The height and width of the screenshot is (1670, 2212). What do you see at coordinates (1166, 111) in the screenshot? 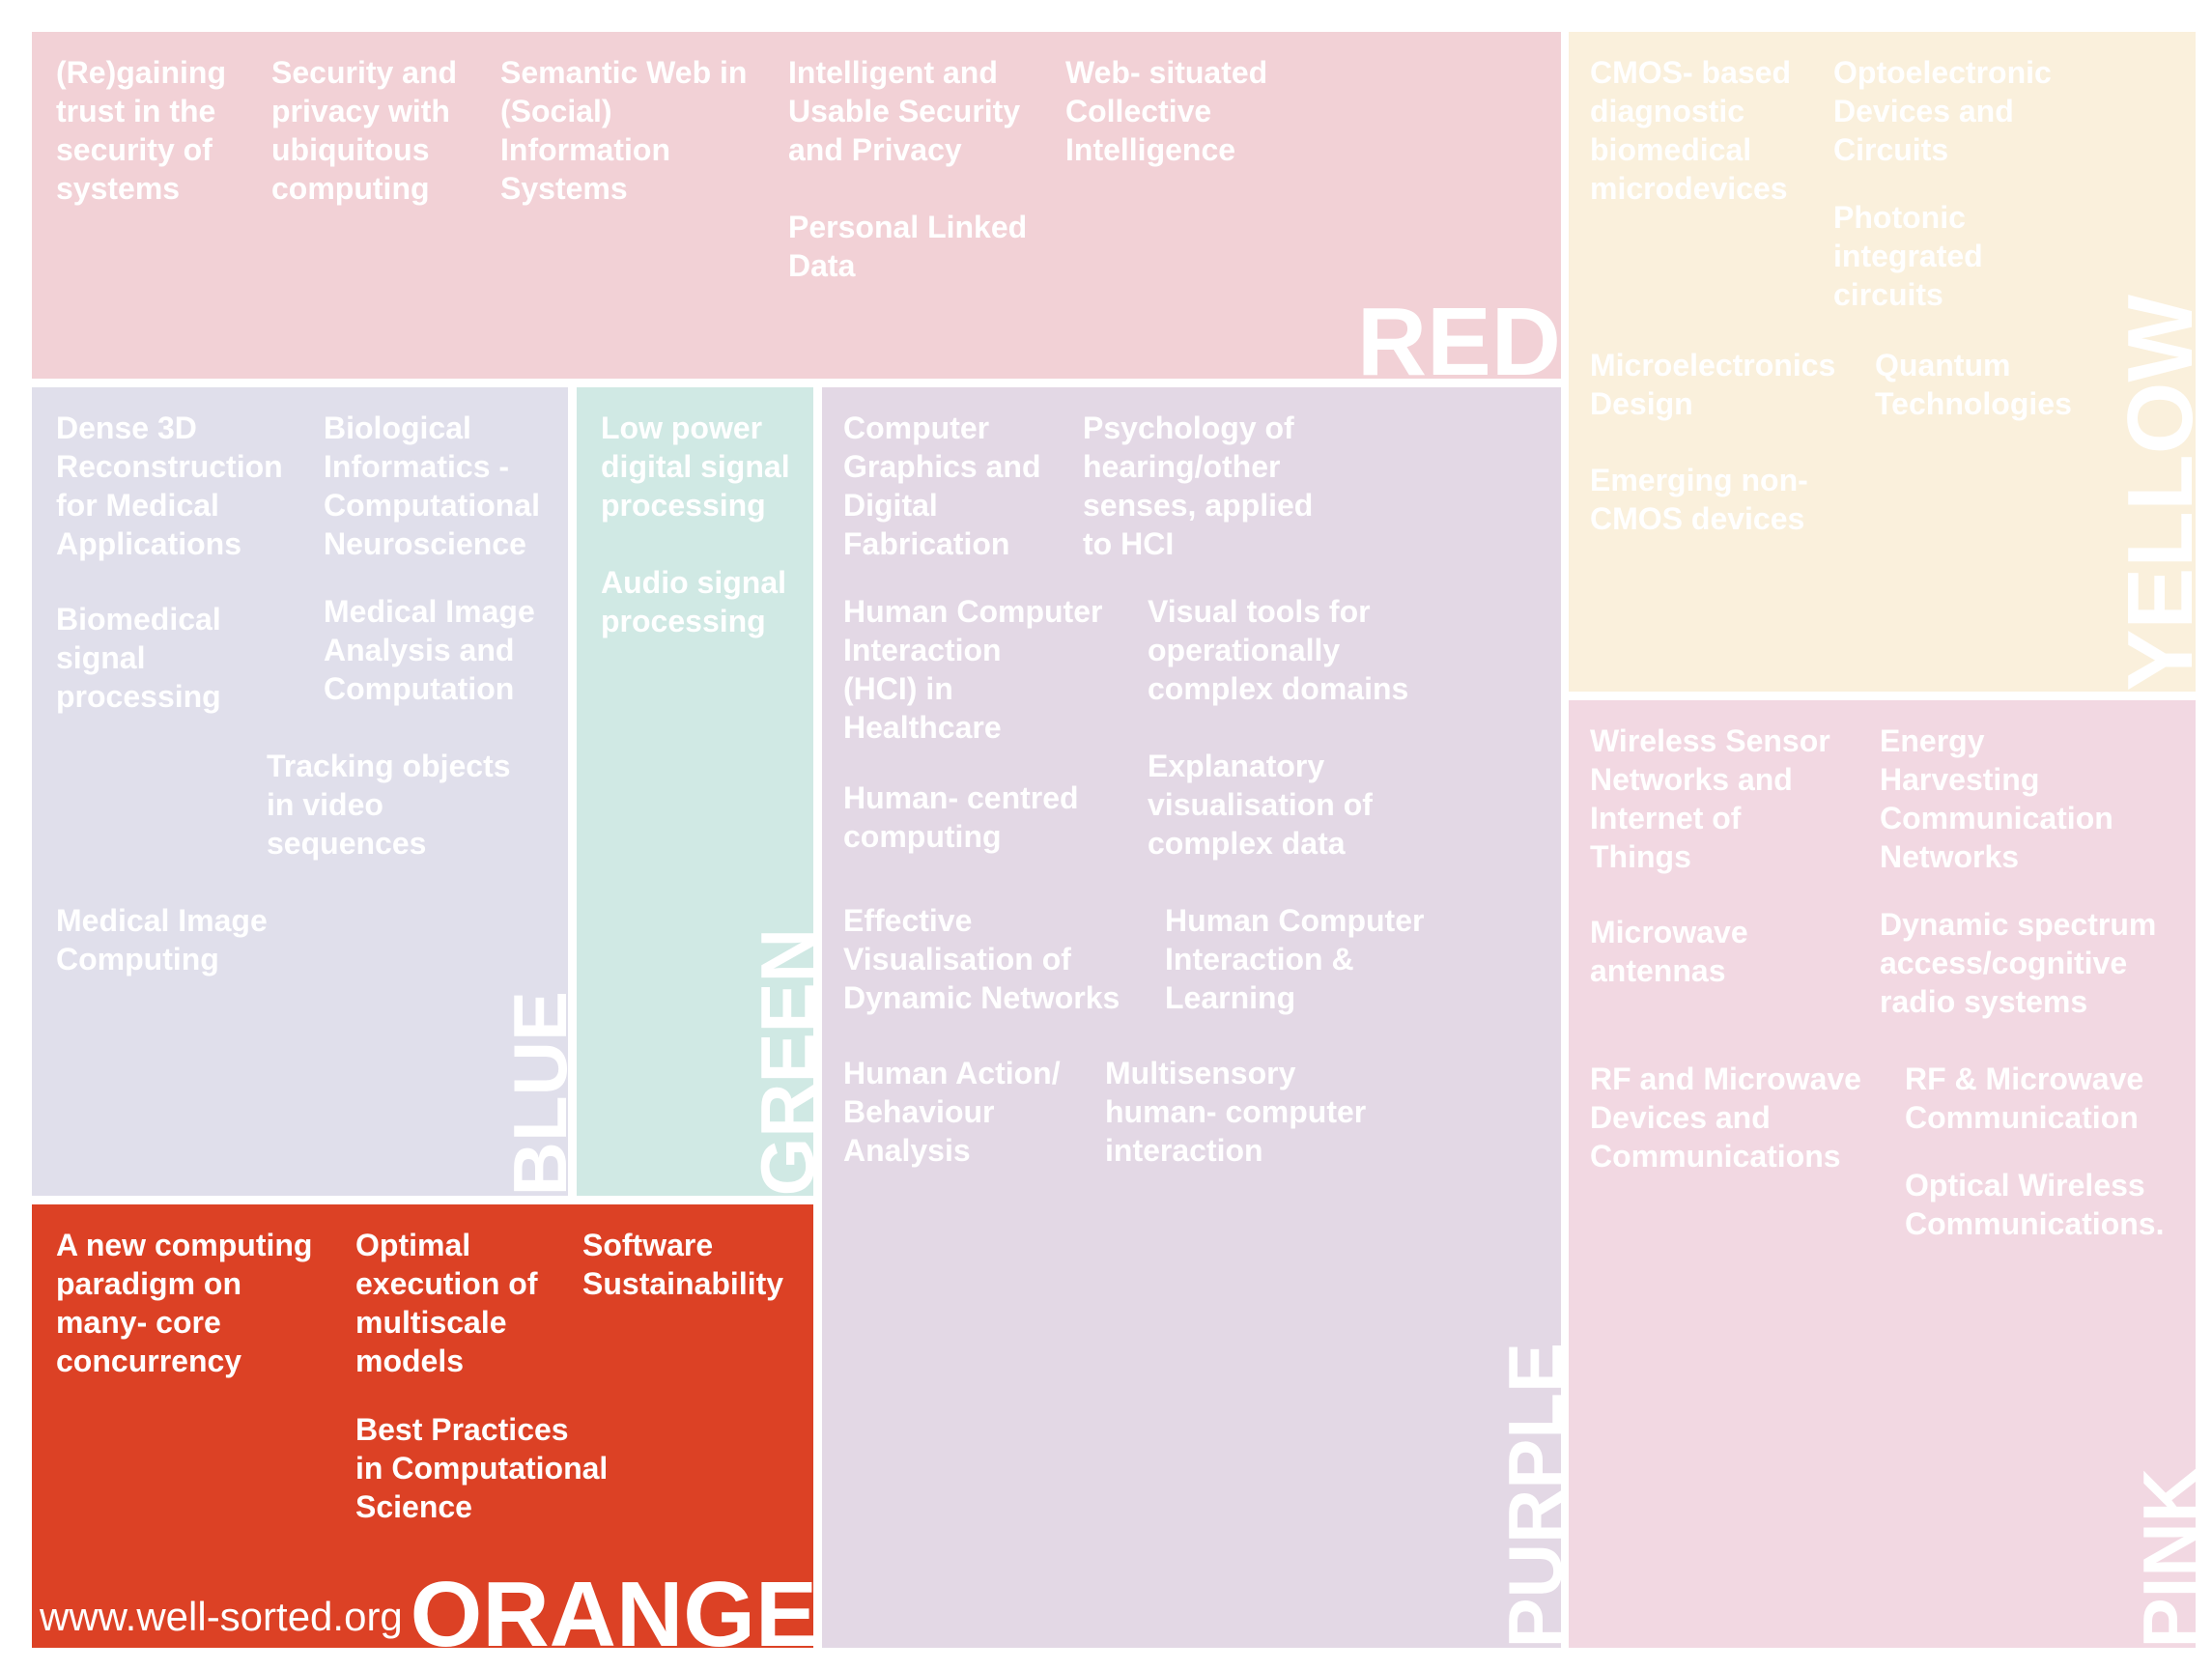
I see `topic-item: Web- situated Collective Intelligence` at bounding box center [1166, 111].